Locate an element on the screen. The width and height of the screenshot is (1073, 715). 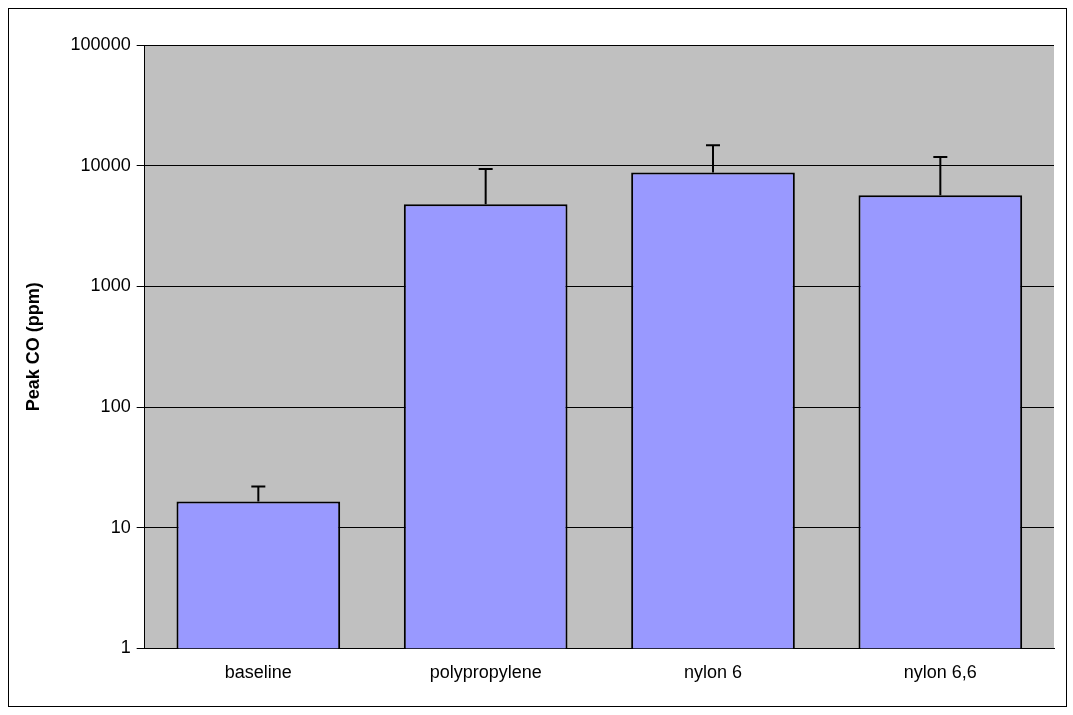
x-tick-label: baseline is located at coordinates (258, 672).